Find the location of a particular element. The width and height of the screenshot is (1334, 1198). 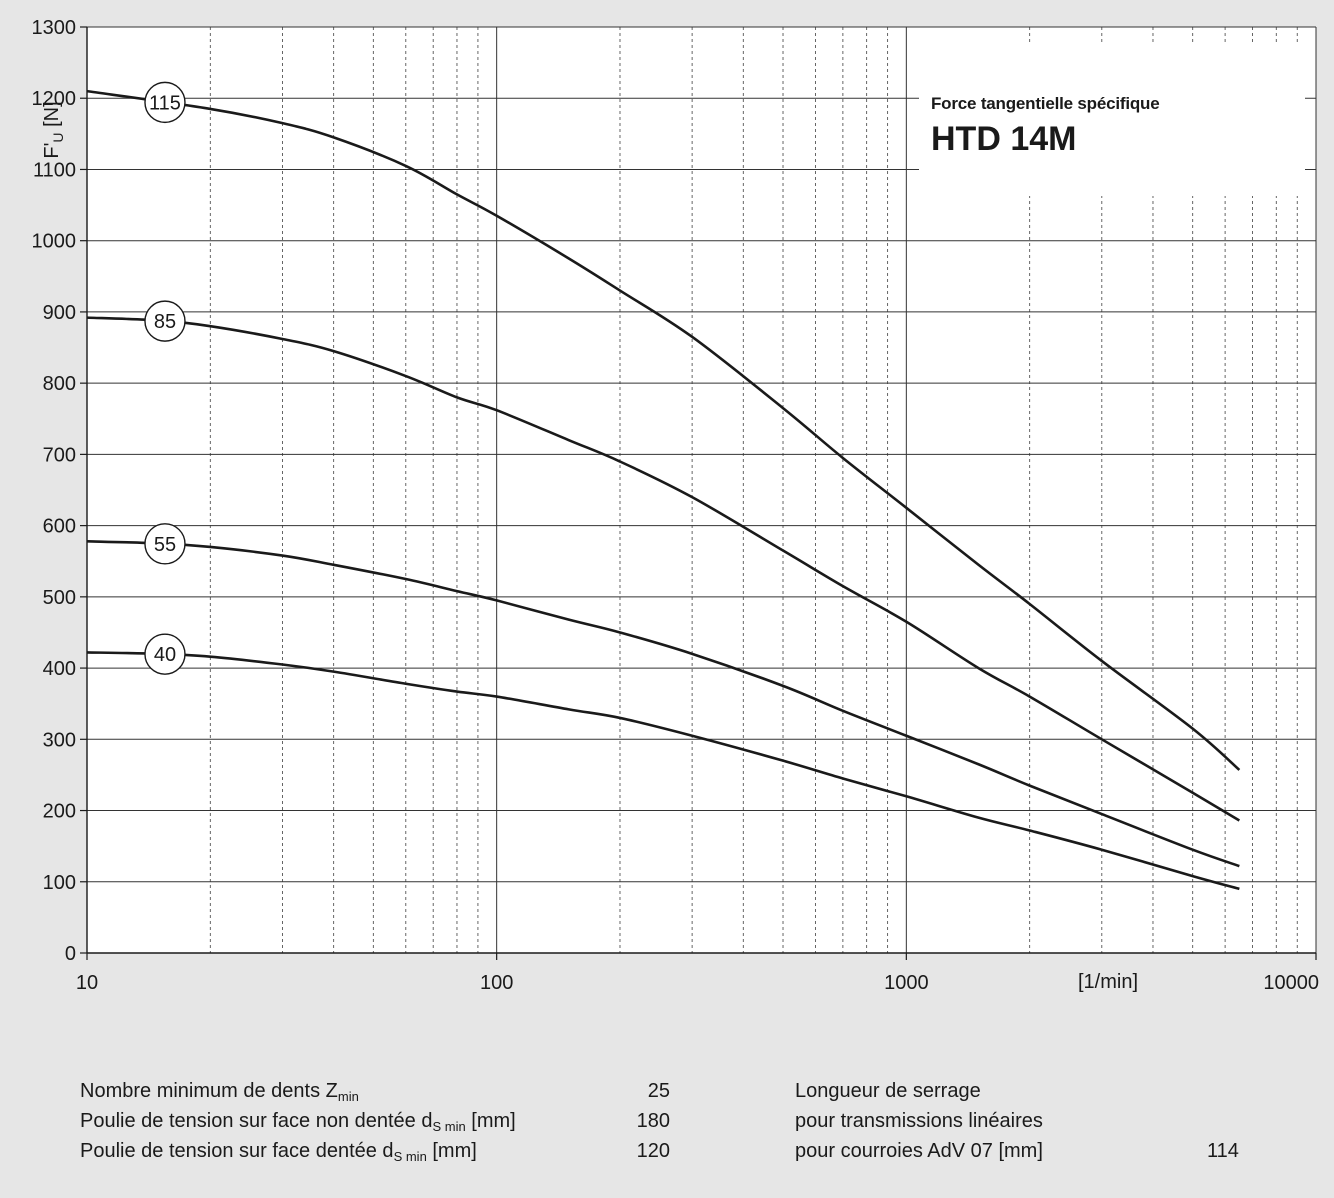

y-tick-label: 0 is located at coordinates (70, 954).